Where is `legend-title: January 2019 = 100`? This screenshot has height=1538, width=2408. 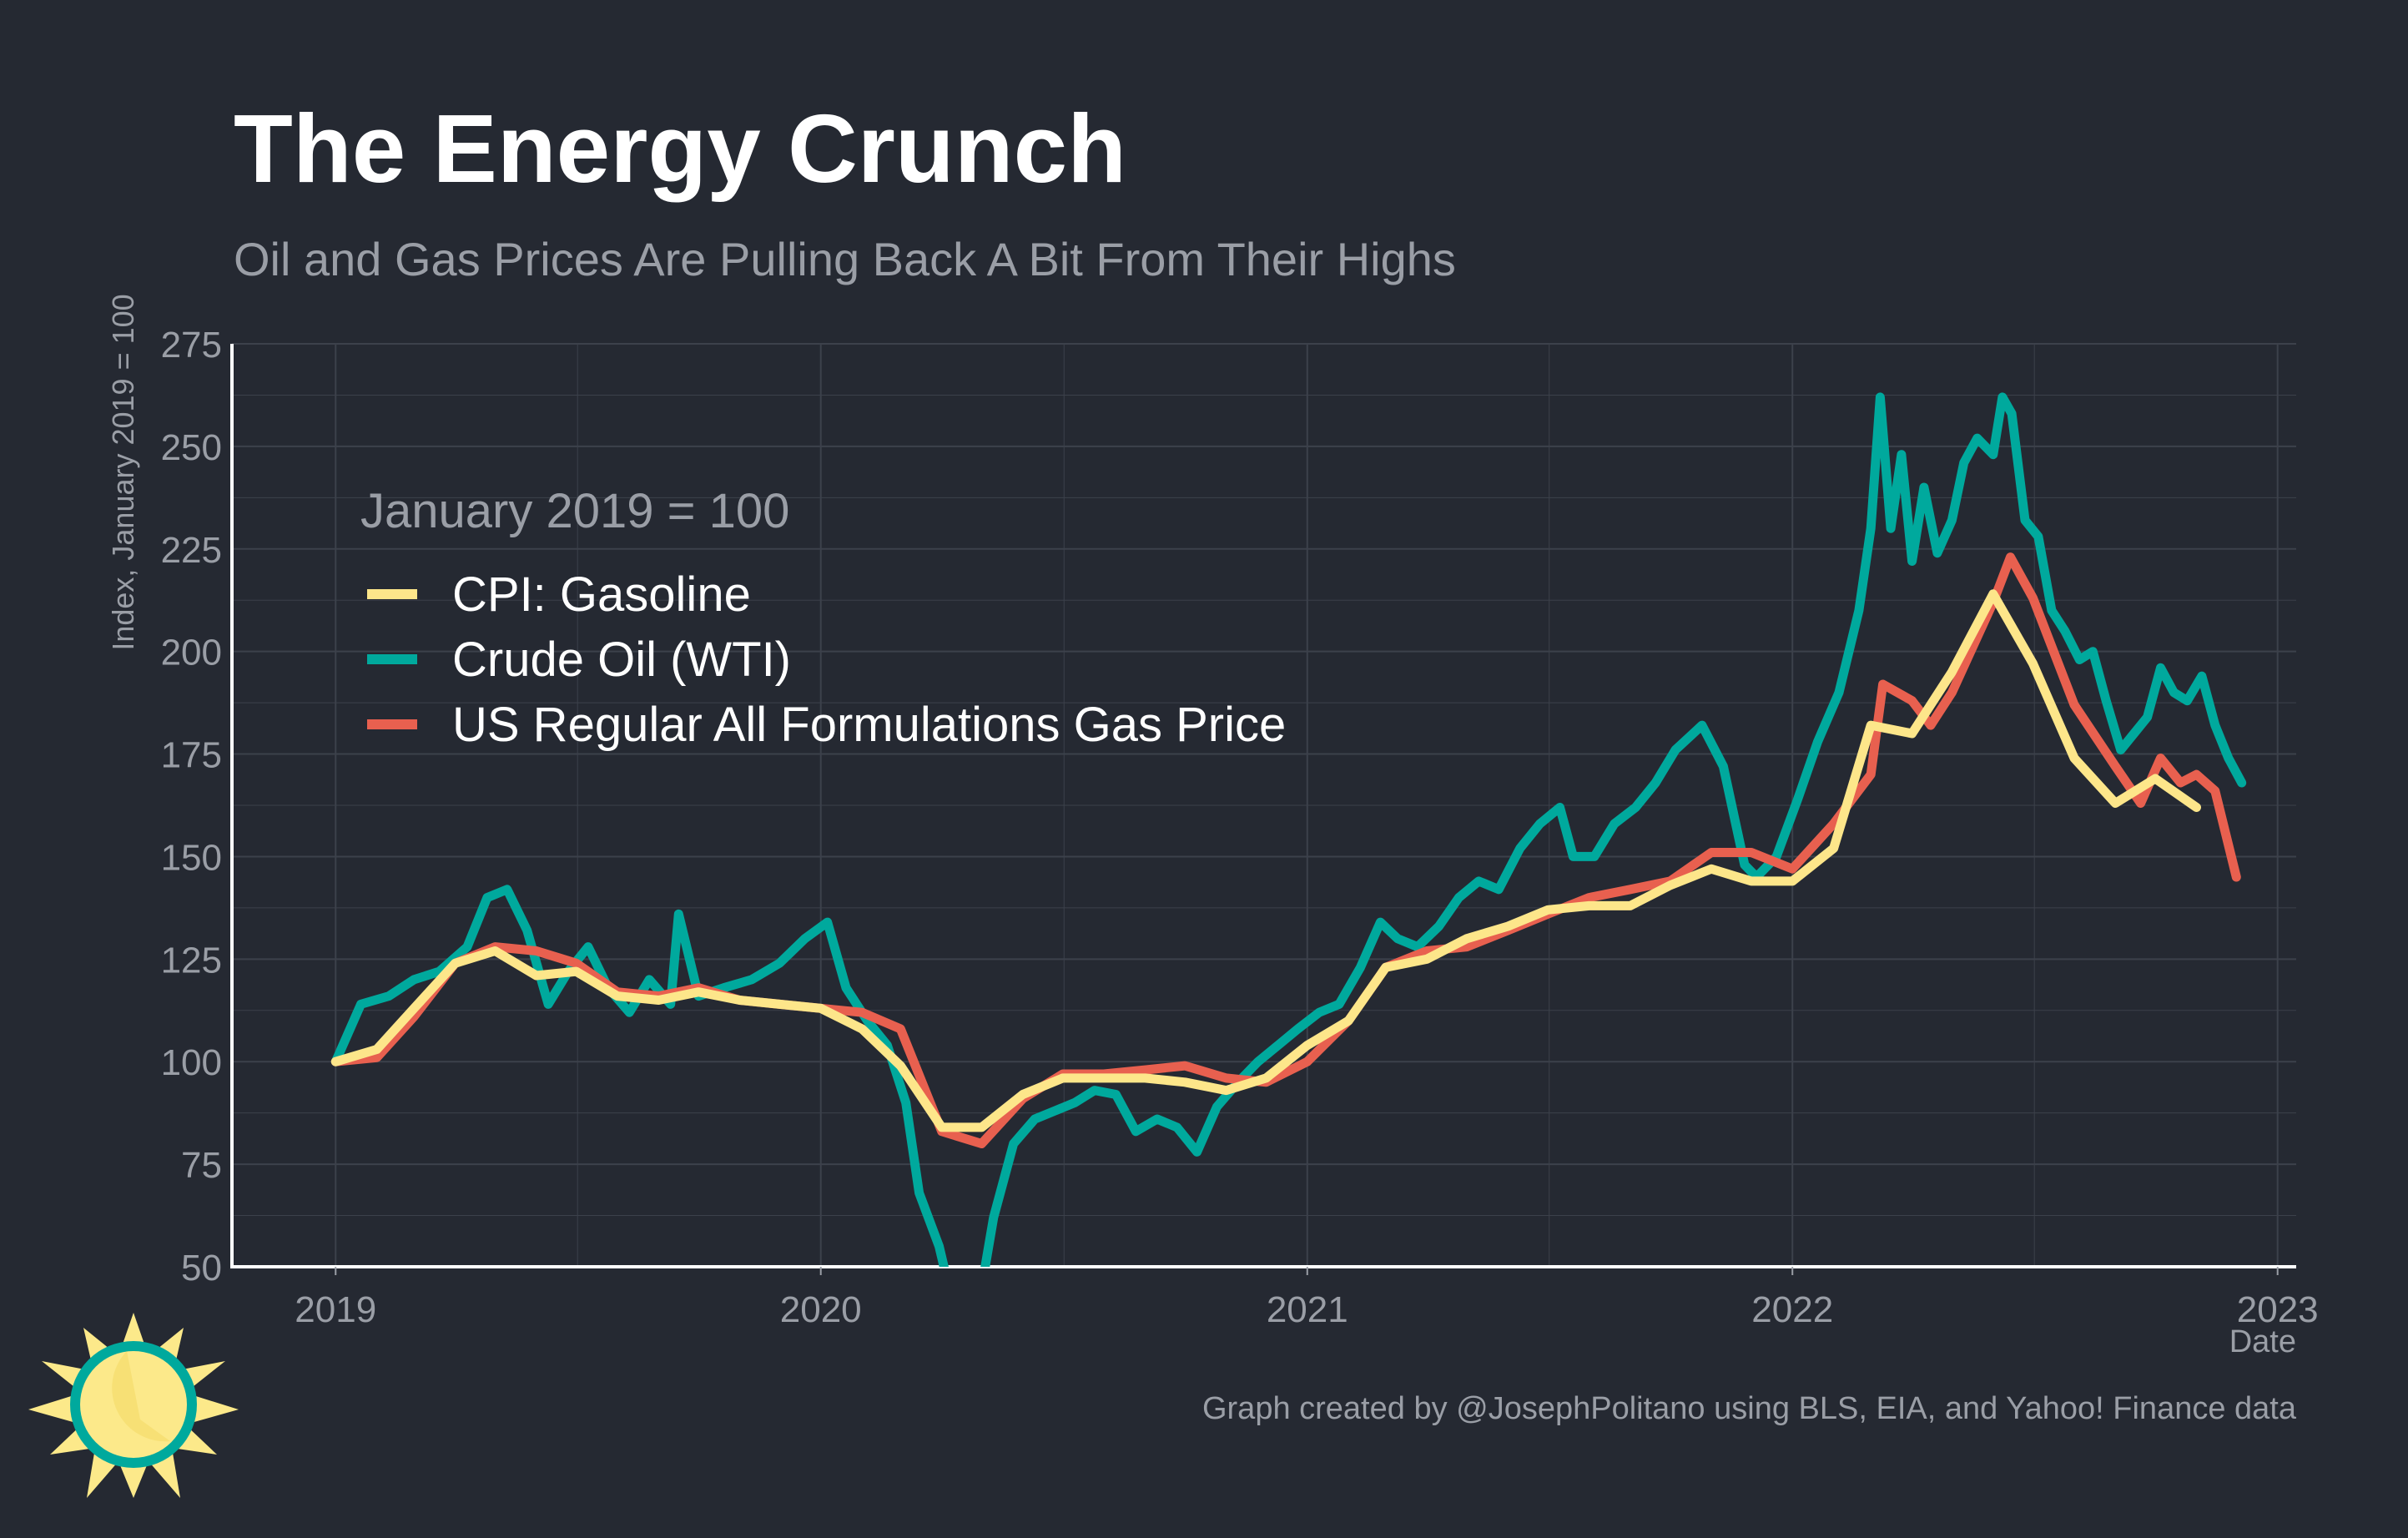 legend-title: January 2019 = 100 is located at coordinates (574, 511).